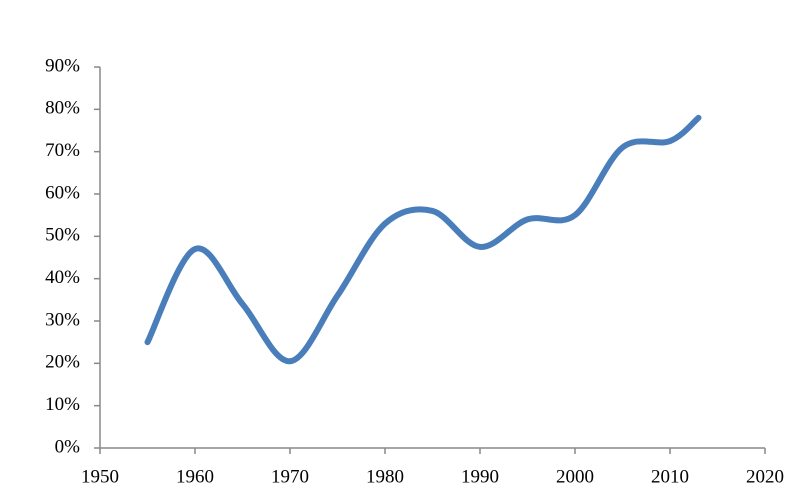 The image size is (800, 500). What do you see at coordinates (62, 277) in the screenshot?
I see `y-tick-label: 40%` at bounding box center [62, 277].